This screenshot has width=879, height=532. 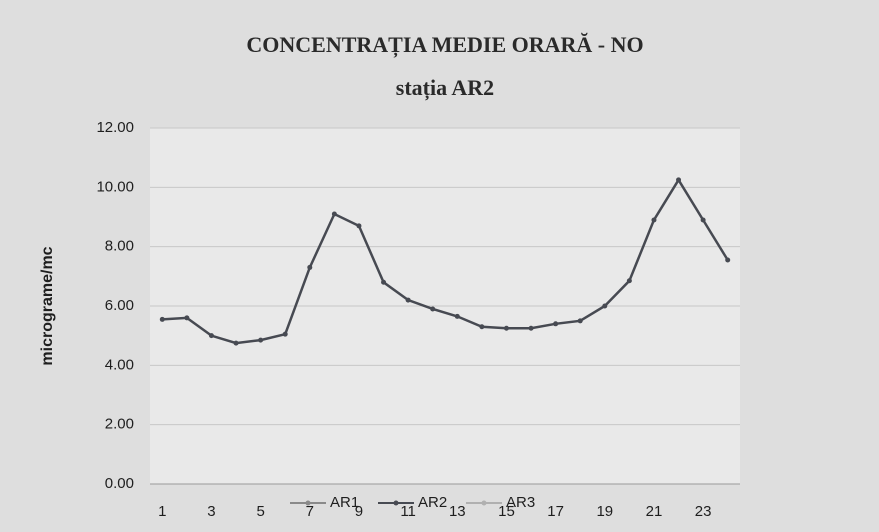 I want to click on y-tick-label: 12.00, so click(x=115, y=127).